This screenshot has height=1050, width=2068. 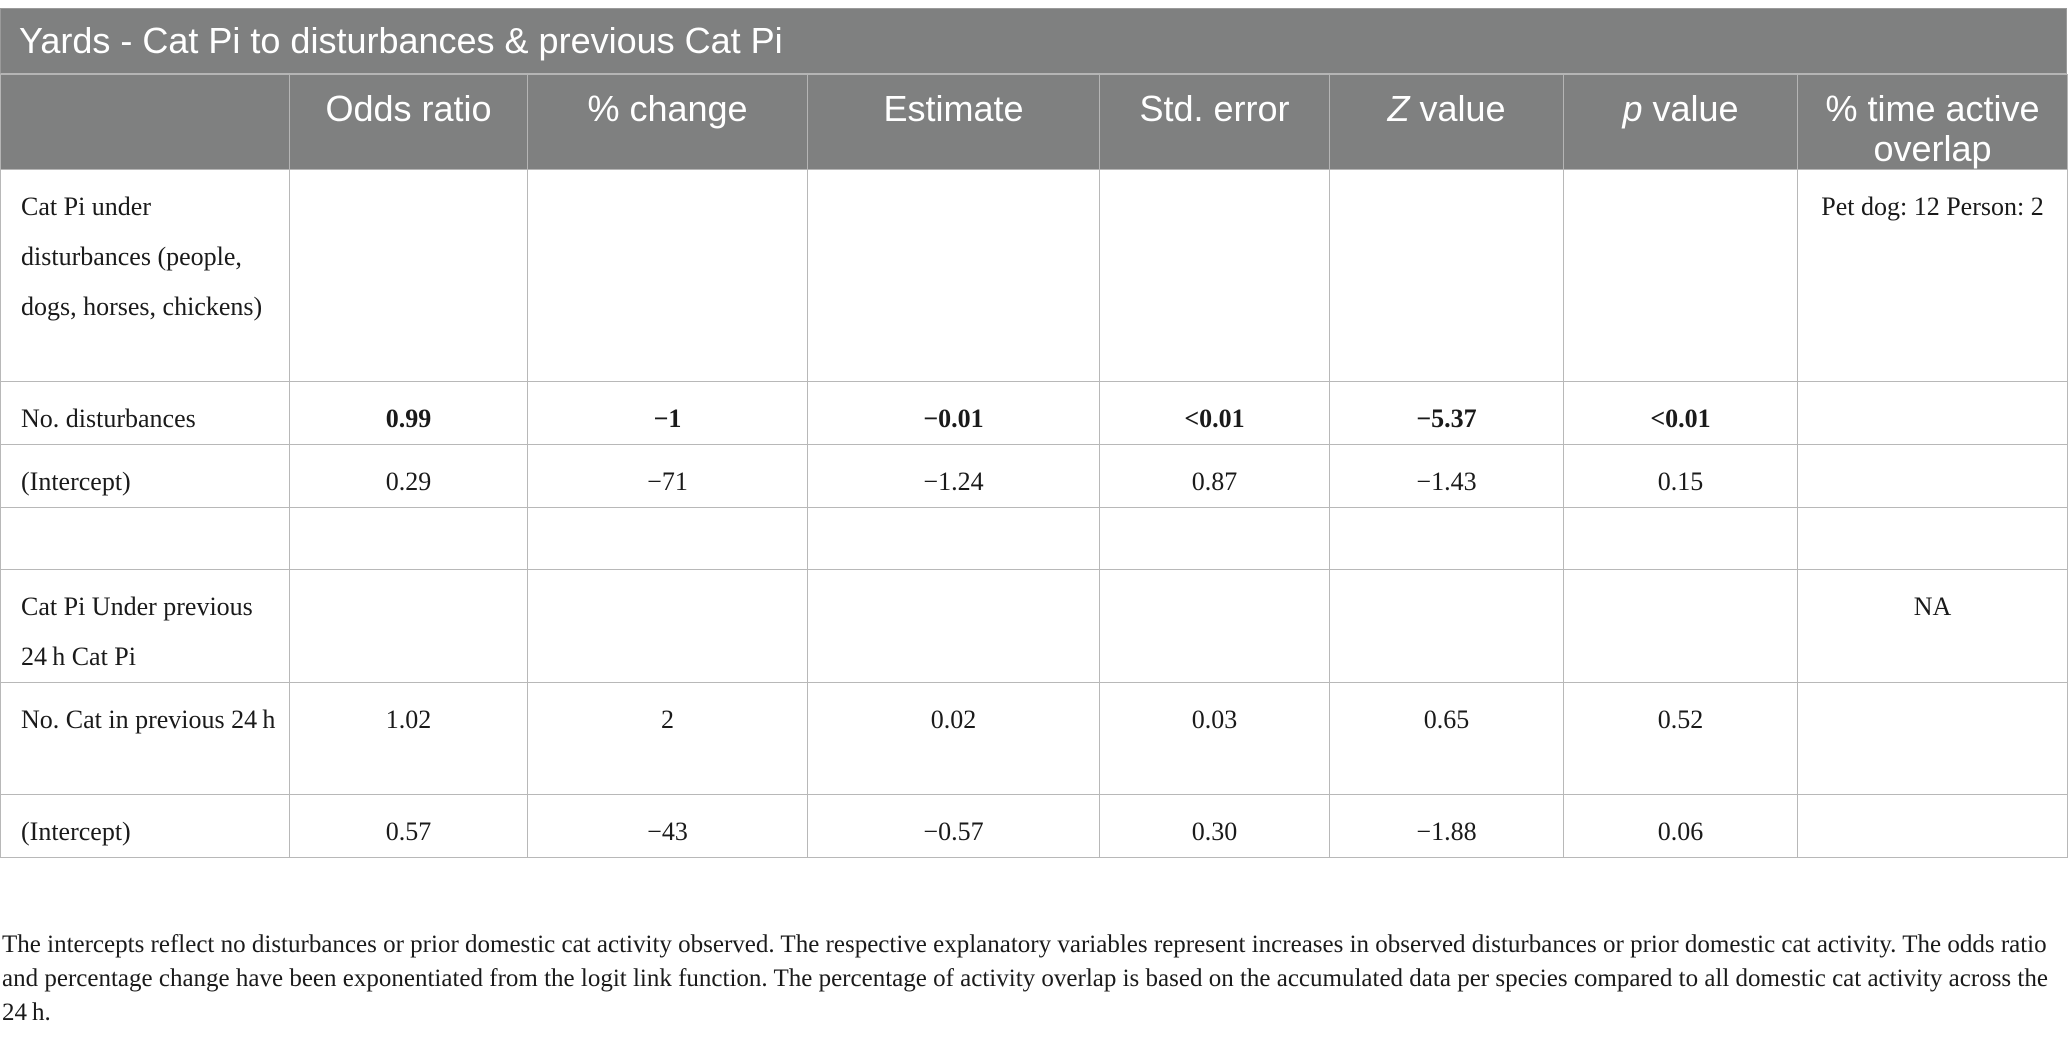 What do you see at coordinates (408, 738) in the screenshot?
I see `cell-odds: 1.02` at bounding box center [408, 738].